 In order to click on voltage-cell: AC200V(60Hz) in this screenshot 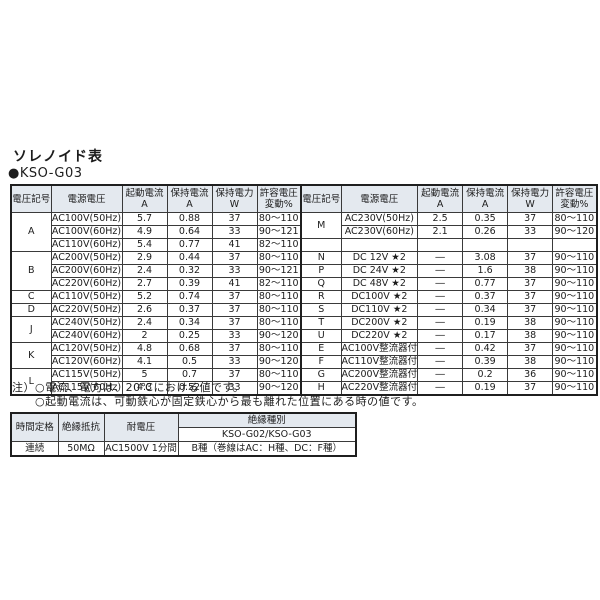, I will do `click(86, 271)`.